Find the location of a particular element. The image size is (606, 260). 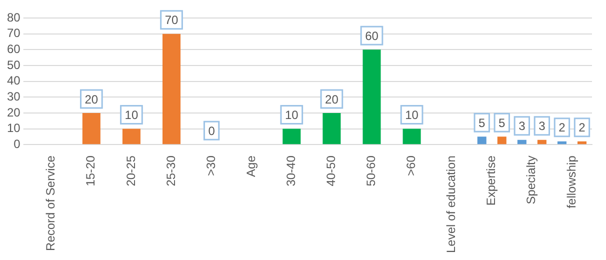

y-tick-label: 60 is located at coordinates (13, 49).